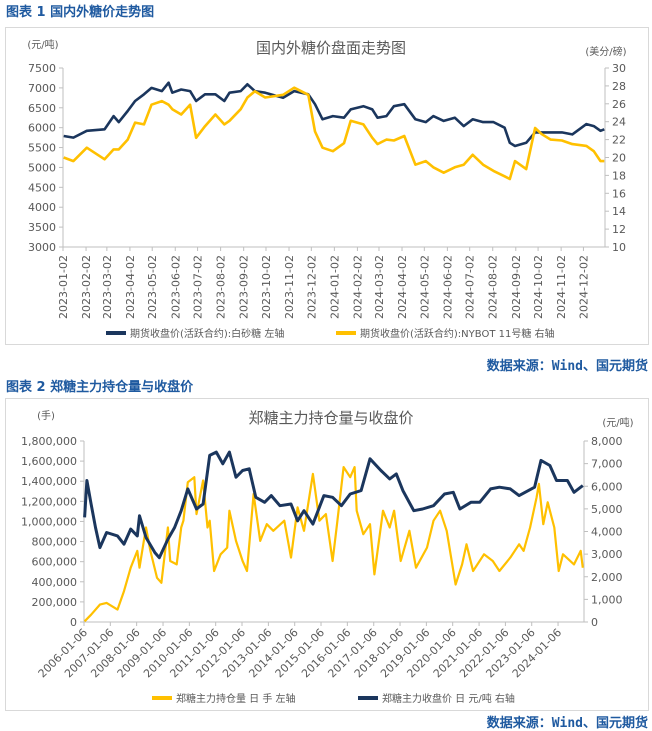 The width and height of the screenshot is (652, 731). I want to click on left-axis-unit: (元/吨), so click(42, 44).